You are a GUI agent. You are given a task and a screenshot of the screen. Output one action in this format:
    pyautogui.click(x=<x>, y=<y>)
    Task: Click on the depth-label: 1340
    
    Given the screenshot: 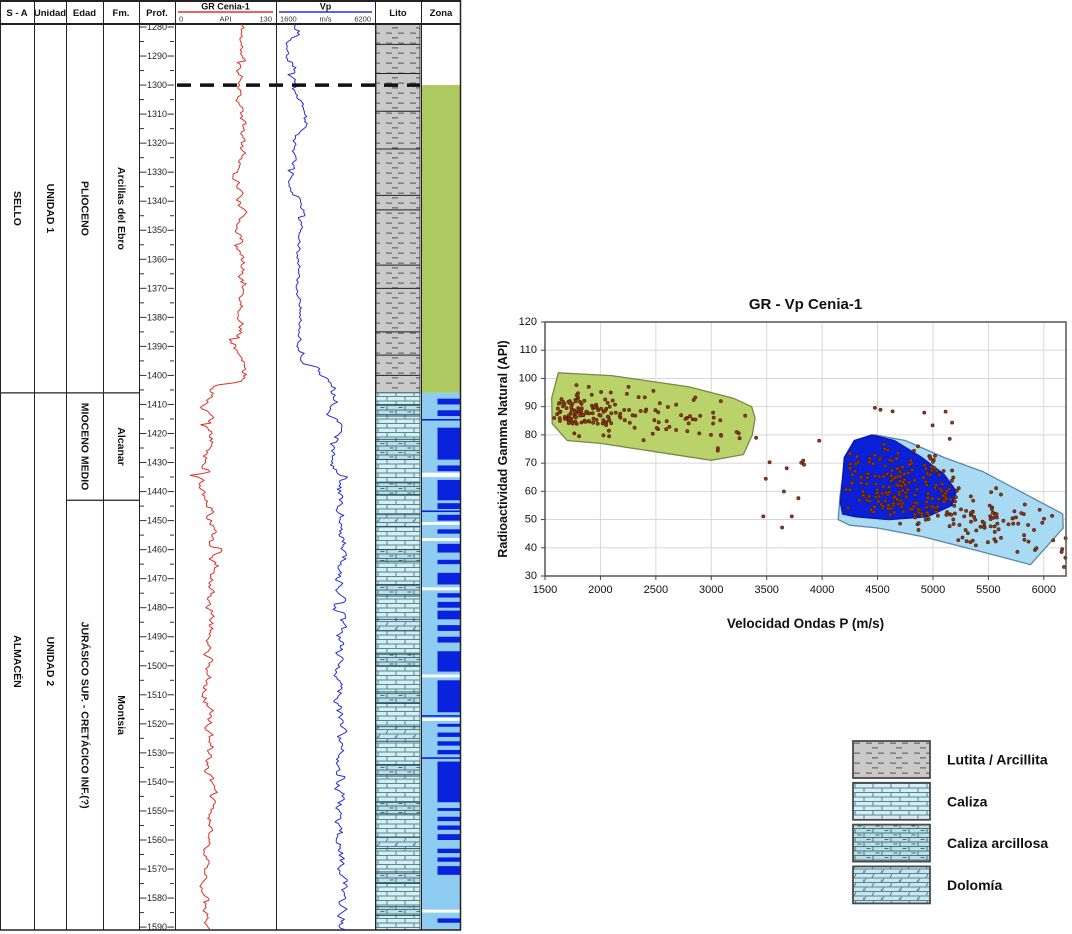 What is the action you would take?
    pyautogui.click(x=157, y=201)
    